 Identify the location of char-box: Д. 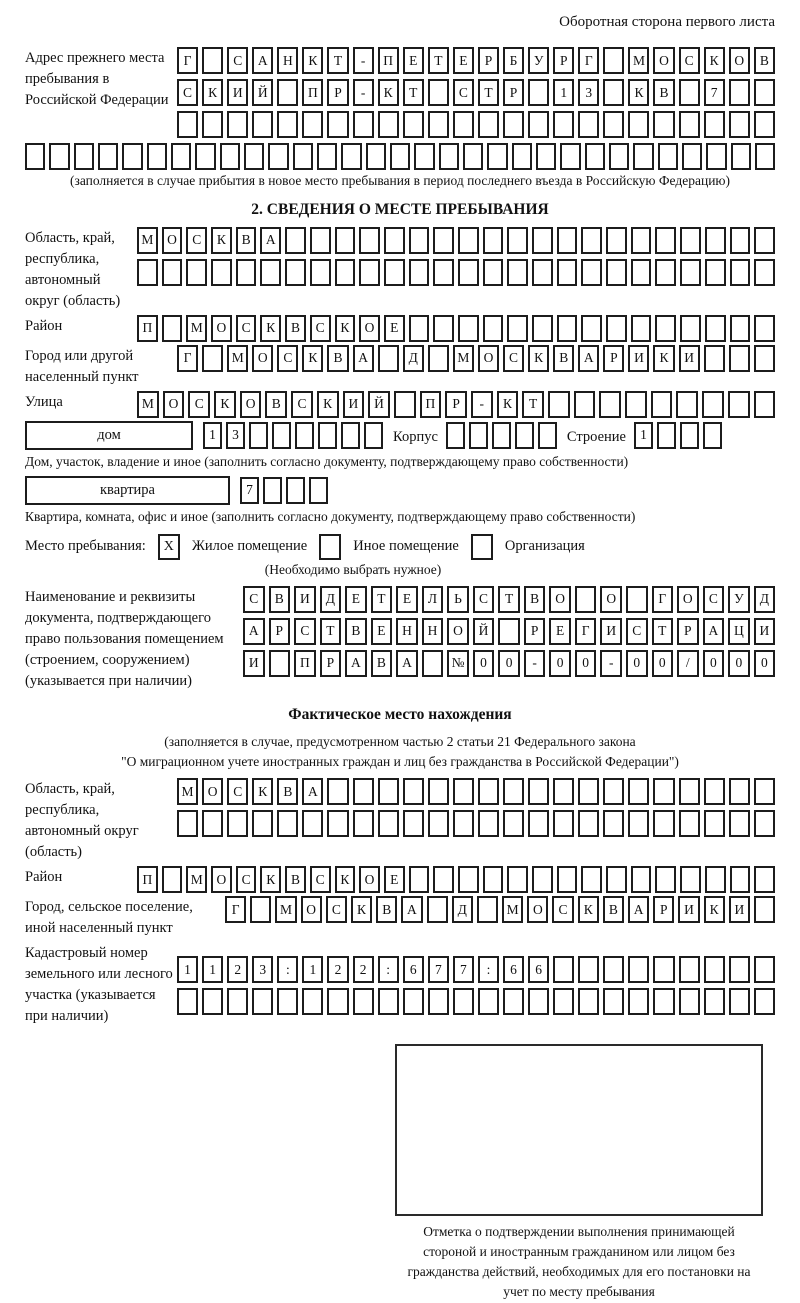
(462, 910).